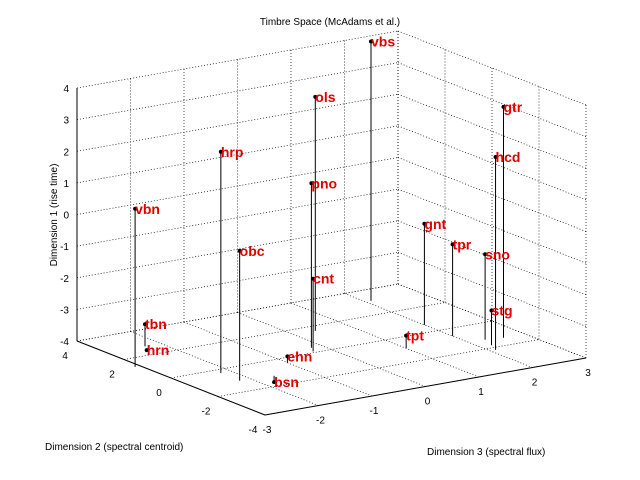 This screenshot has width=640, height=480. Describe the element at coordinates (286, 382) in the screenshot. I see `point-label-bsn: bsn` at that location.